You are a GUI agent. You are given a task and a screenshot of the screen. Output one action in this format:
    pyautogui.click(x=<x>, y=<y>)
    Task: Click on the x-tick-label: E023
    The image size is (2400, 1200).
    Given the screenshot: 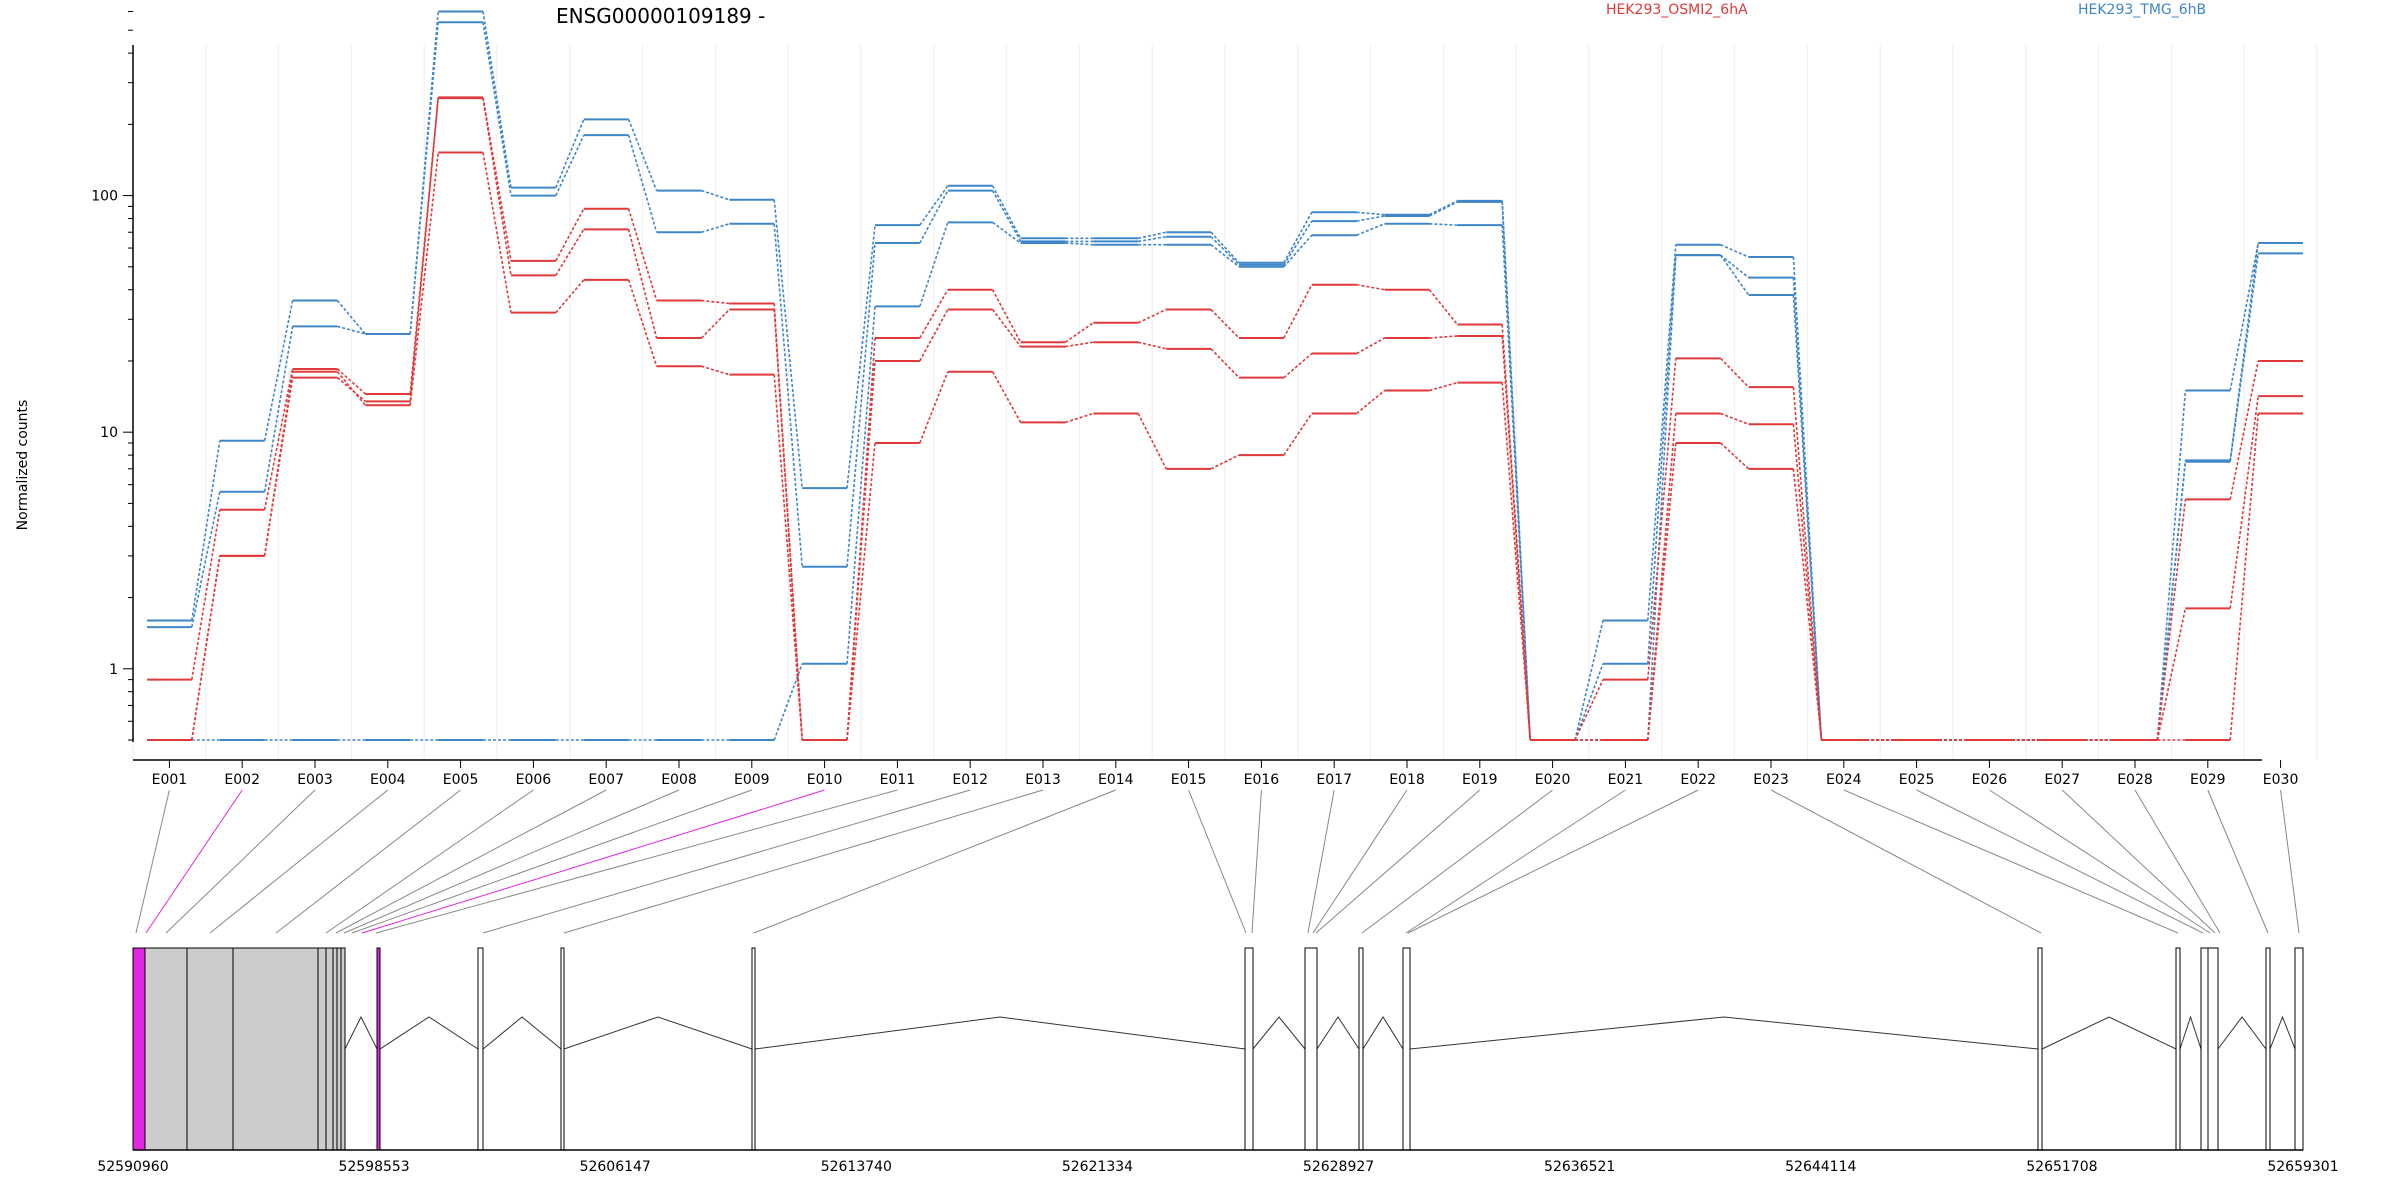 What is the action you would take?
    pyautogui.click(x=1771, y=780)
    